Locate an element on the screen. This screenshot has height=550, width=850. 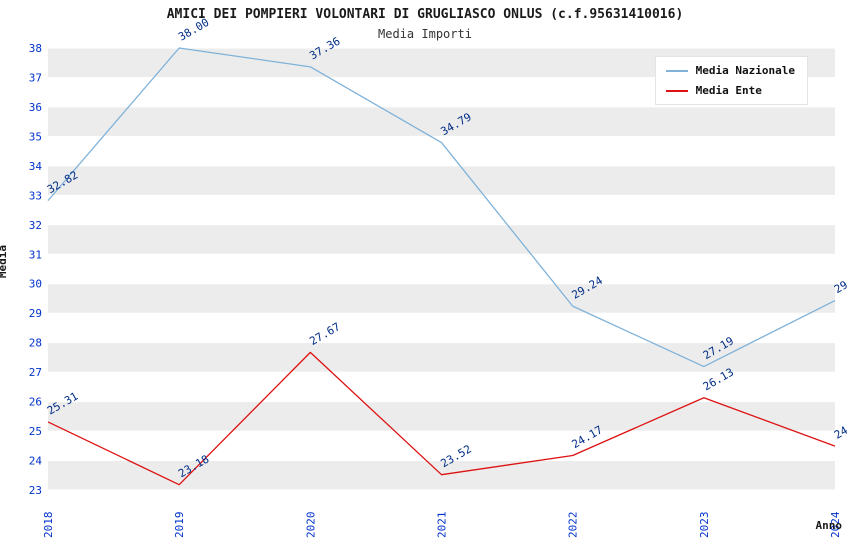
chart-subtitle: Media Importi is located at coordinates (425, 34).